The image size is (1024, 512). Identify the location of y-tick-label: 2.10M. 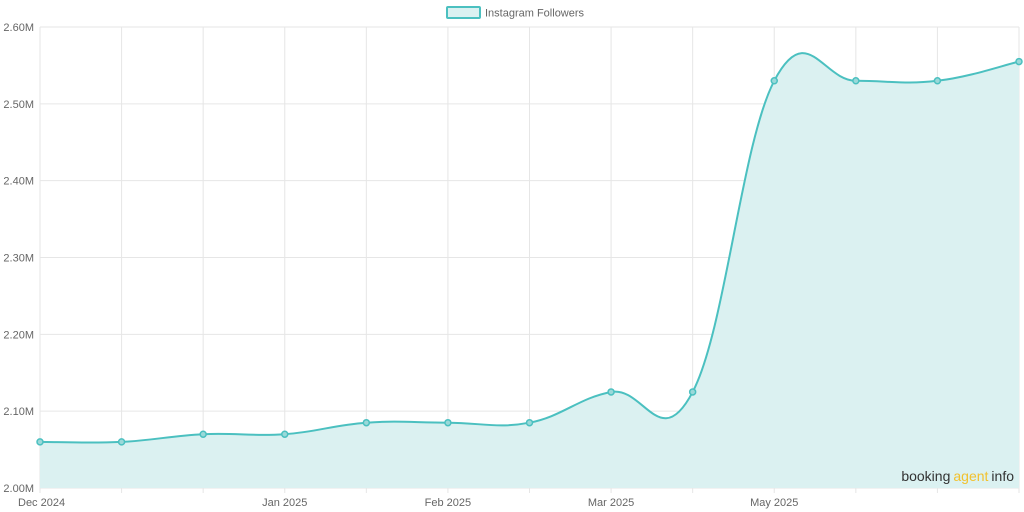
(18, 412).